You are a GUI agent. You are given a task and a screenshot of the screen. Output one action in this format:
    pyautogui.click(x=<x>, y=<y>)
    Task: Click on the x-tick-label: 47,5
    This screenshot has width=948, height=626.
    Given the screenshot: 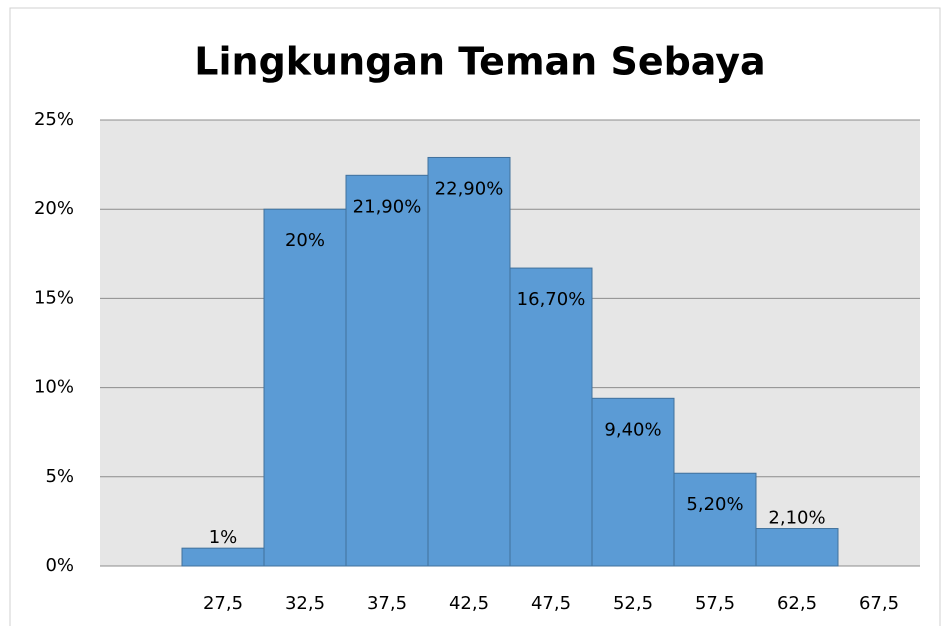 What is the action you would take?
    pyautogui.click(x=551, y=603)
    